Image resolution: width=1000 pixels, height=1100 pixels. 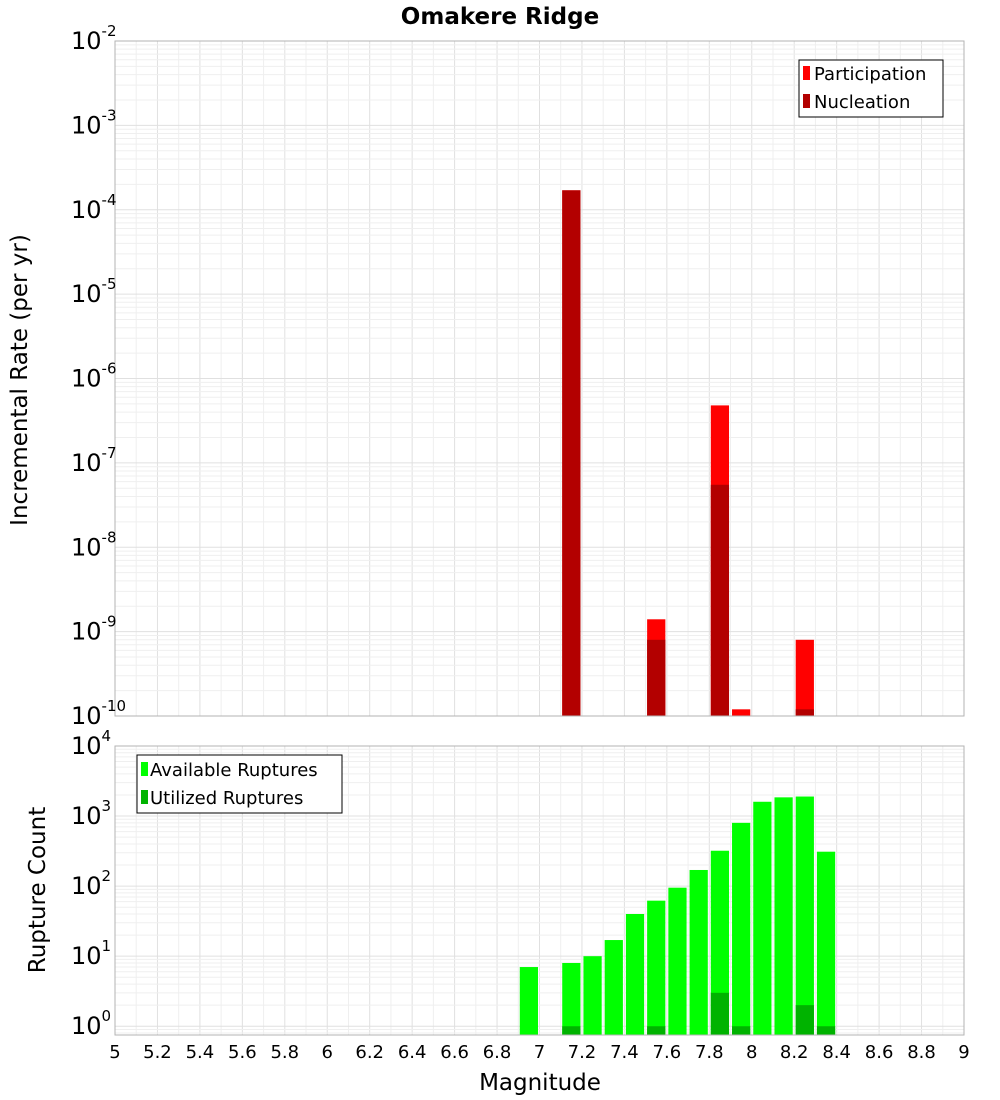 What do you see at coordinates (412, 1052) in the screenshot?
I see `x-tick-label: 6.4` at bounding box center [412, 1052].